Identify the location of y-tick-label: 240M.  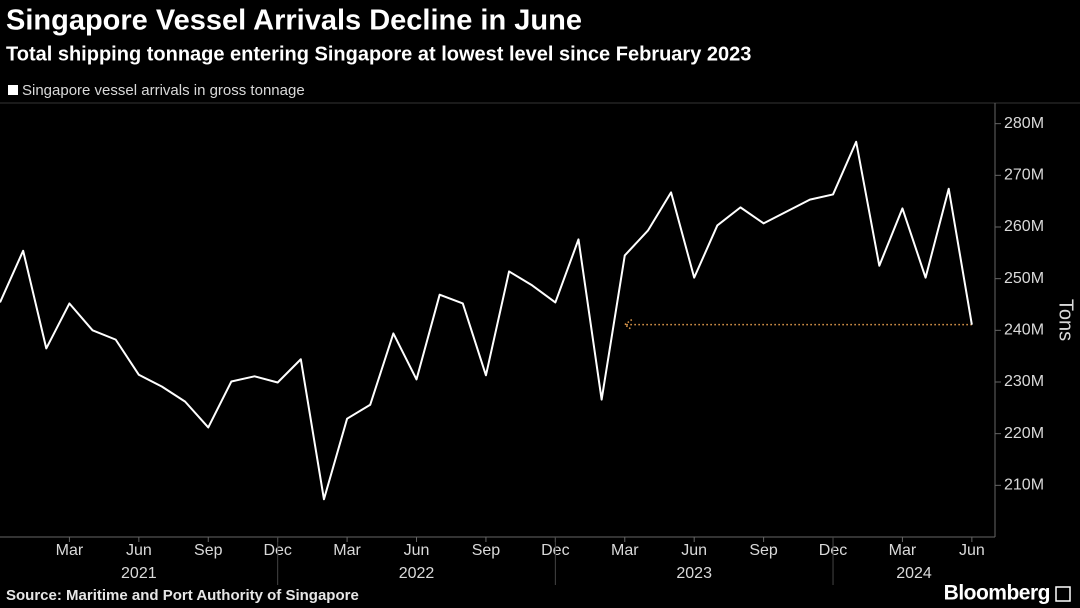
(1024, 330).